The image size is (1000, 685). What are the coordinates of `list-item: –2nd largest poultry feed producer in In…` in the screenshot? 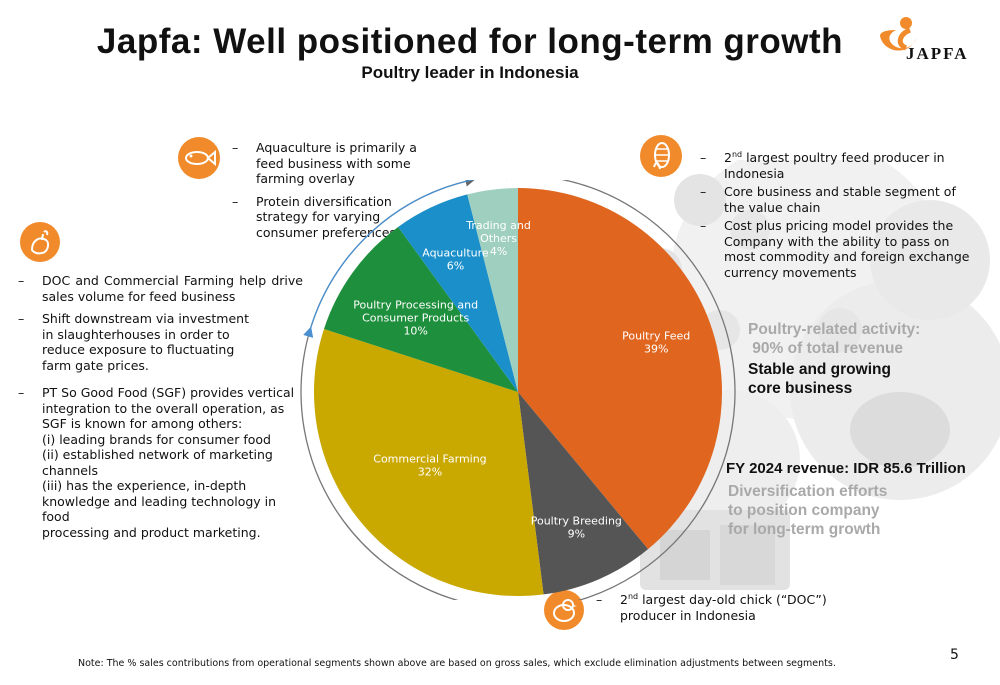 It's located at (822, 165).